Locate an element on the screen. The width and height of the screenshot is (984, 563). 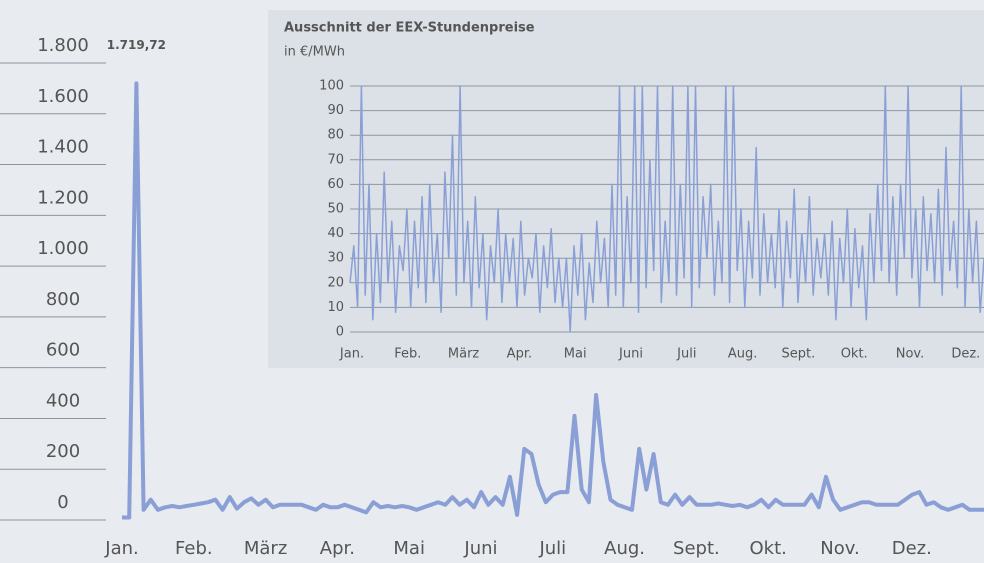
y-tick-label: 60 is located at coordinates (335, 184).